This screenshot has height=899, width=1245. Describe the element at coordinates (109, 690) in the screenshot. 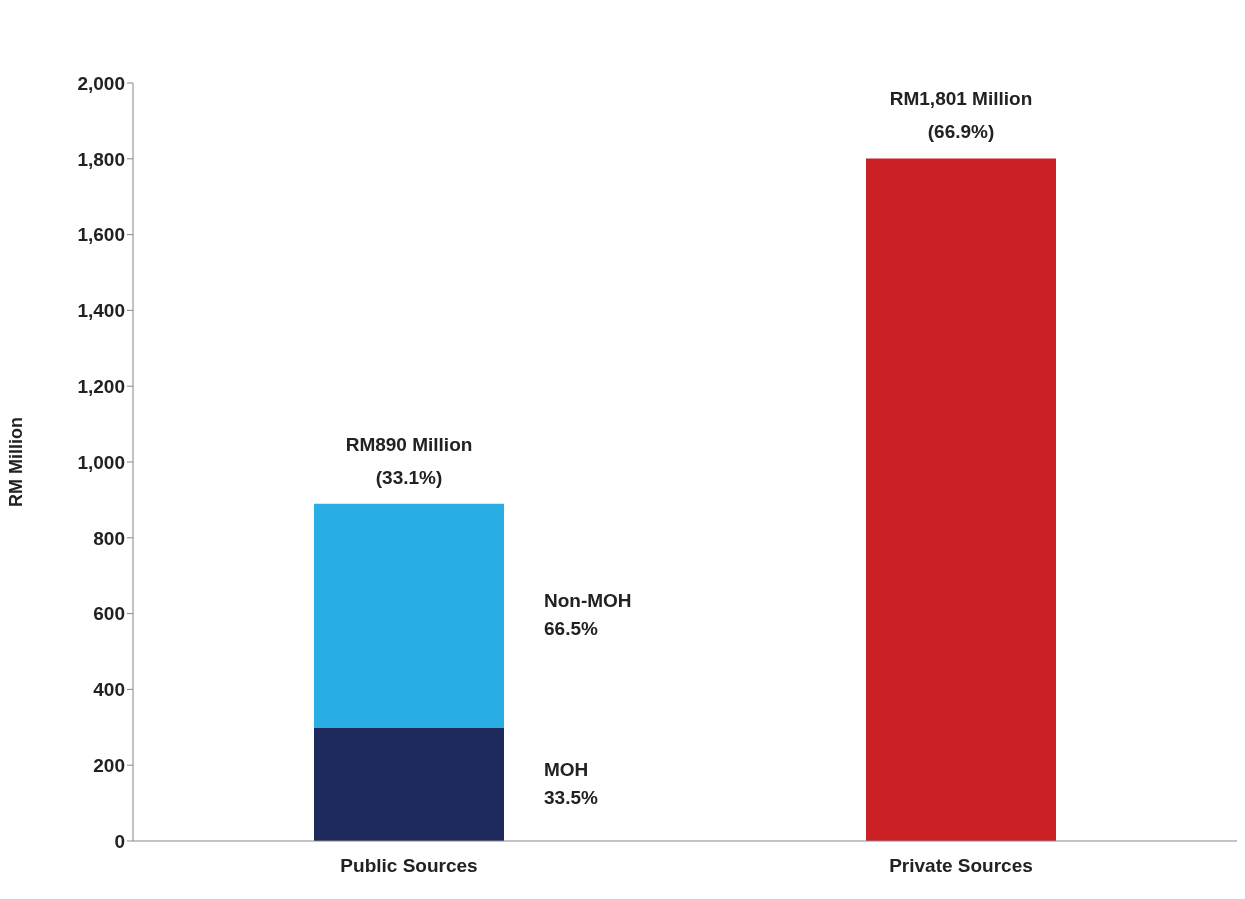

I see `y-tick-label: 400` at that location.